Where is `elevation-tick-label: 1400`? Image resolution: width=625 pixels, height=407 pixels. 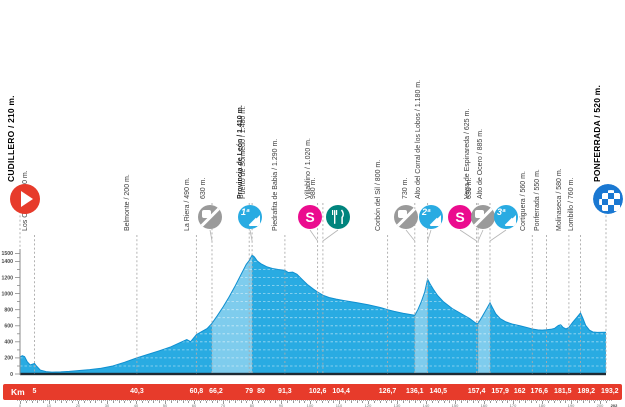 elevation-tick-label: 1400 is located at coordinates (7, 262).